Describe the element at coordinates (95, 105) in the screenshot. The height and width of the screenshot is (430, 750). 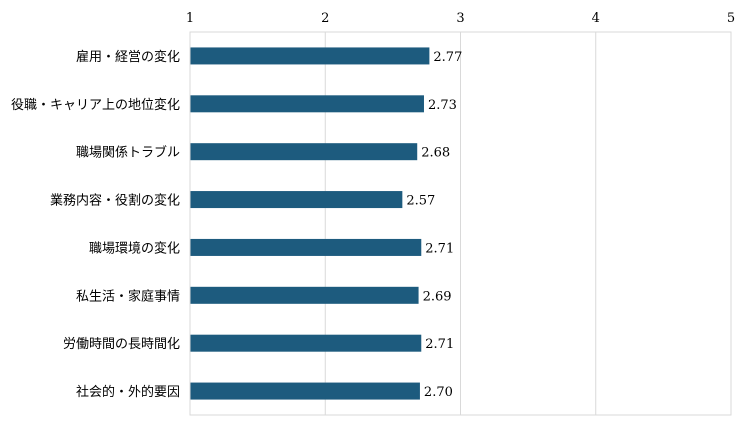
I see `category-label: 役職・キャリア上の地位変化` at that location.